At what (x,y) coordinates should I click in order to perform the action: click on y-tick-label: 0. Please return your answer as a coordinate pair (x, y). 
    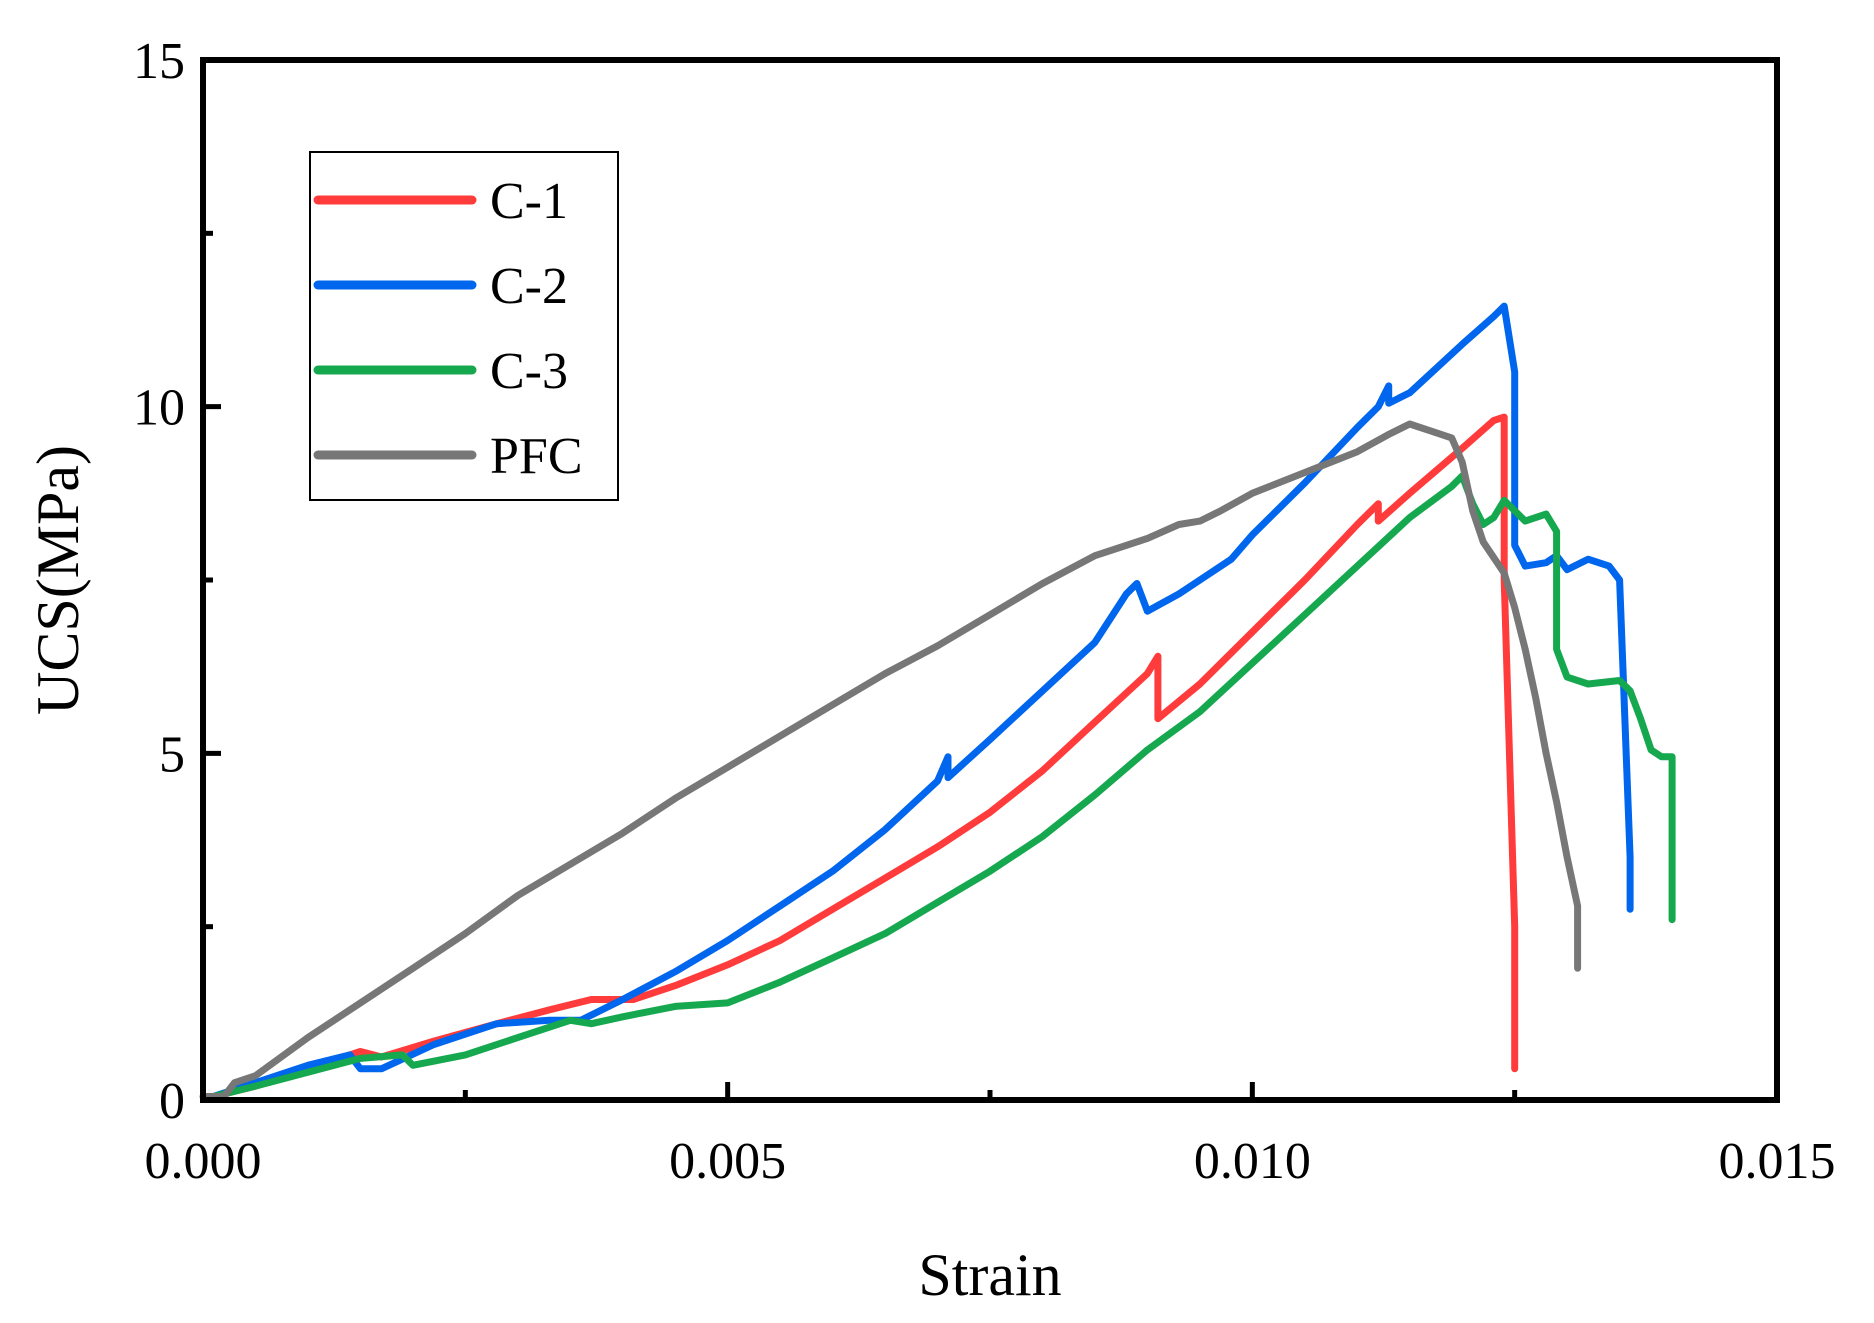
    Looking at the image, I should click on (172, 1101).